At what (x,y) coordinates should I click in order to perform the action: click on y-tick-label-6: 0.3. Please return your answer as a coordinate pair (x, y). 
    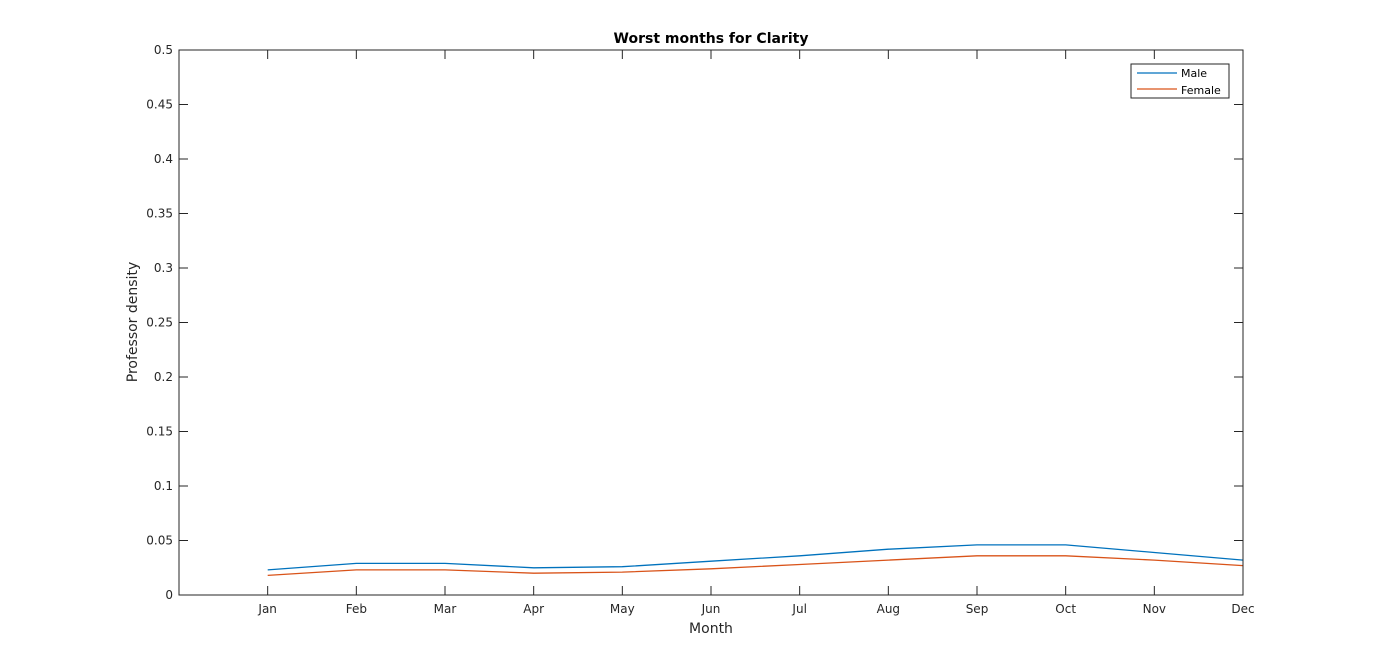
    Looking at the image, I should click on (163, 268).